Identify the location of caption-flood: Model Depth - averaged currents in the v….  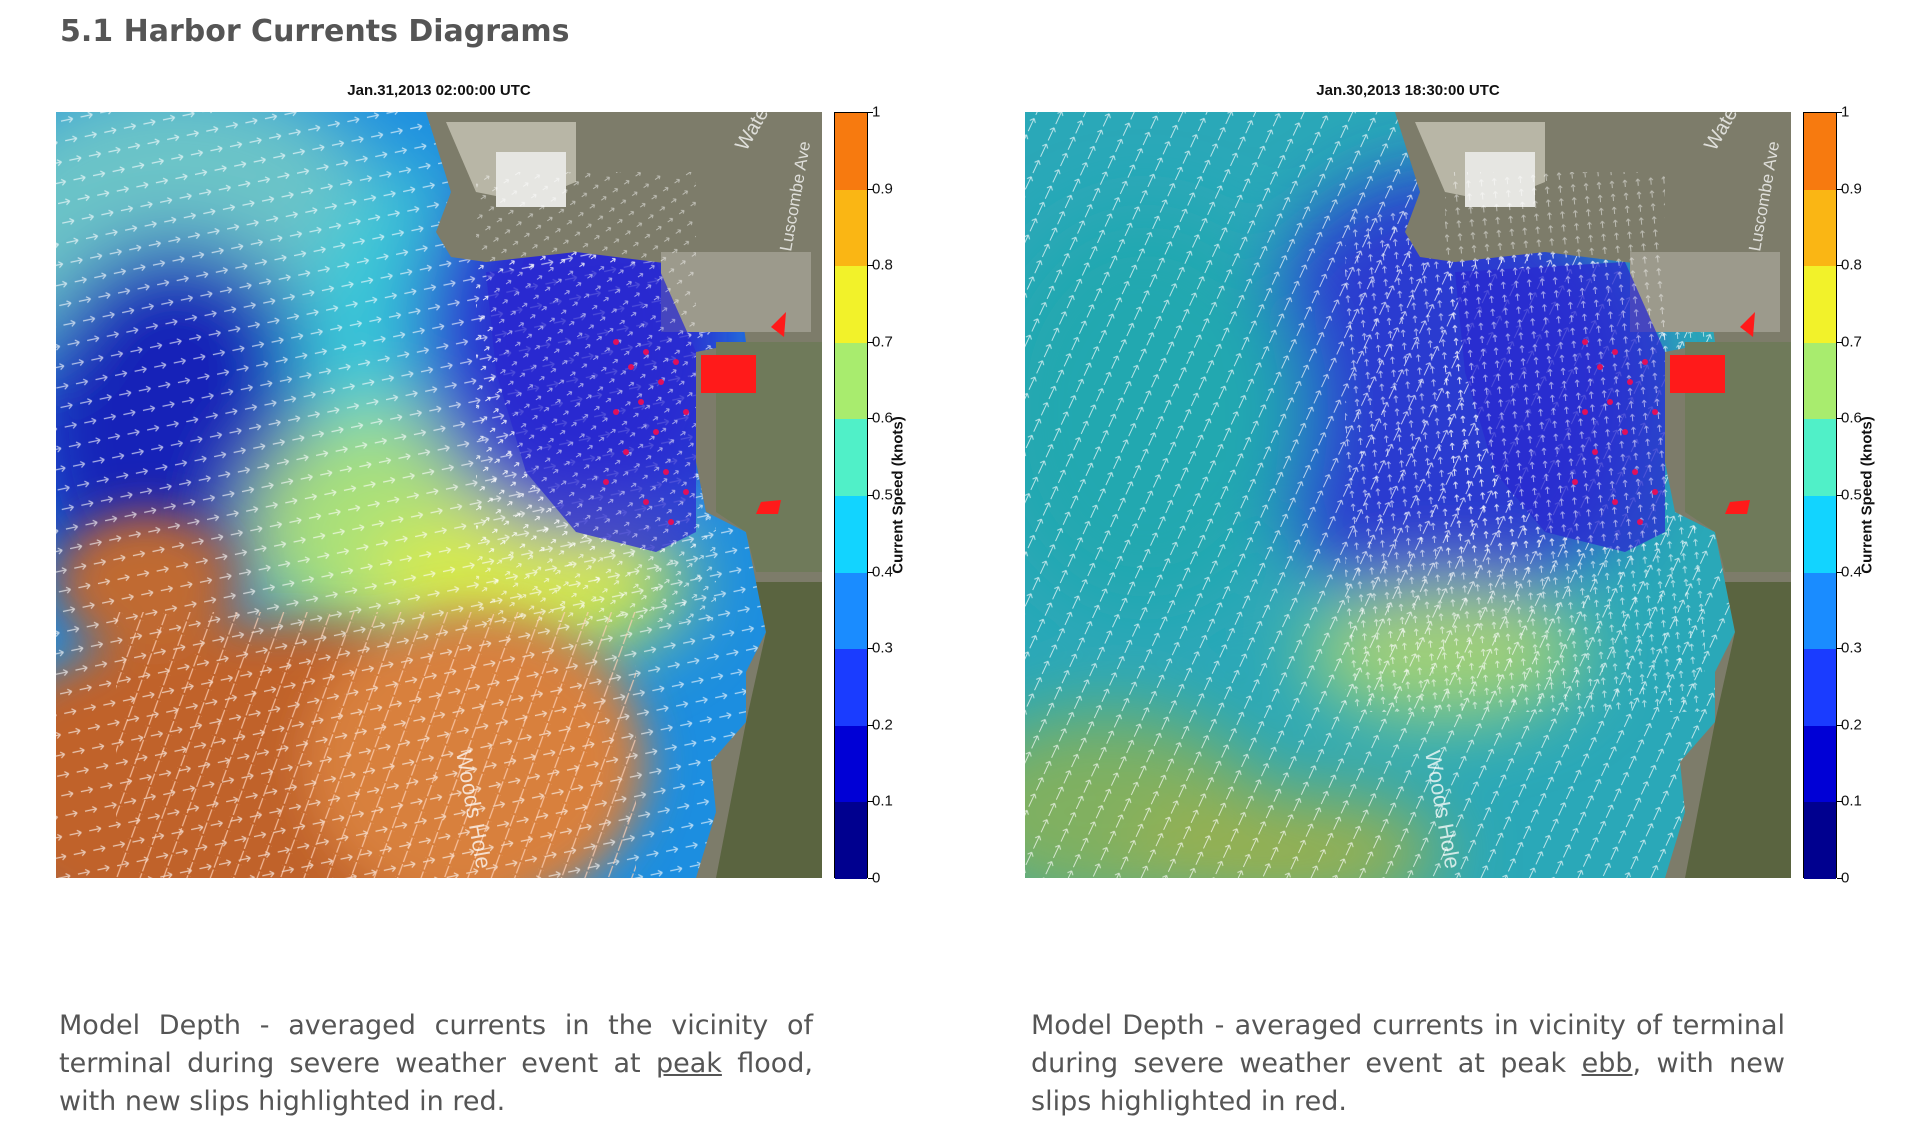
(436, 1064).